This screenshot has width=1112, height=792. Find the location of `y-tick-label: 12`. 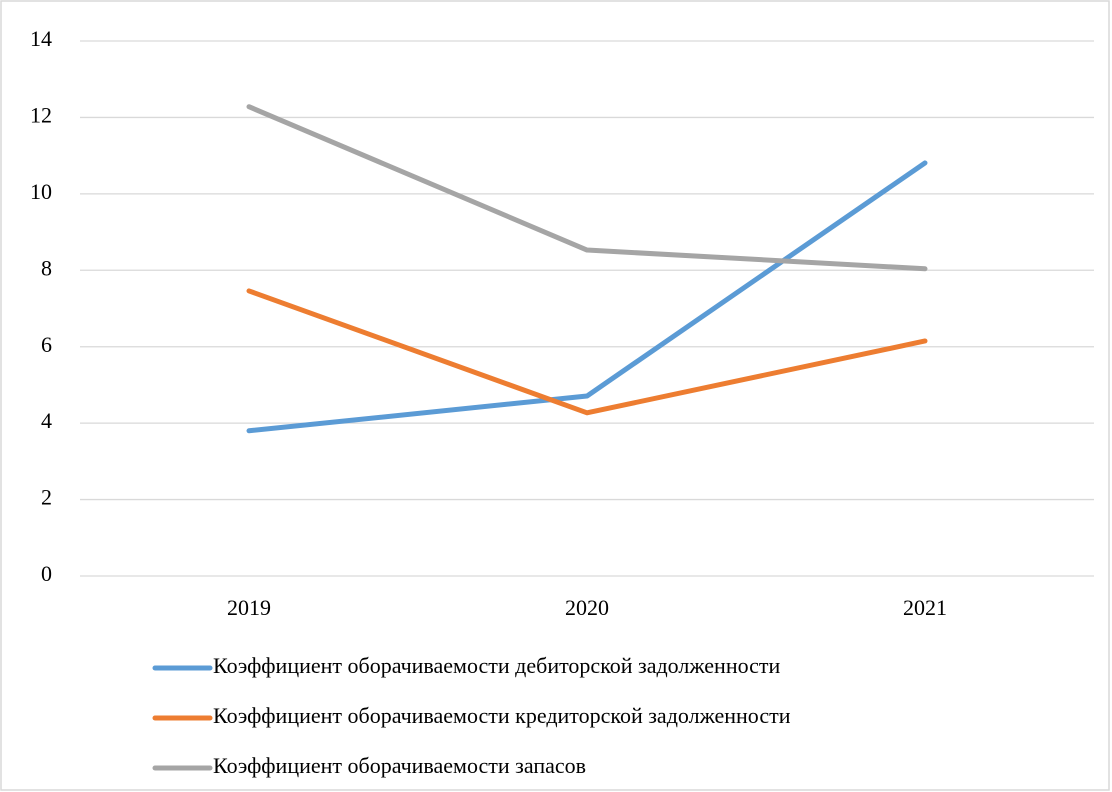

y-tick-label: 12 is located at coordinates (41, 114).